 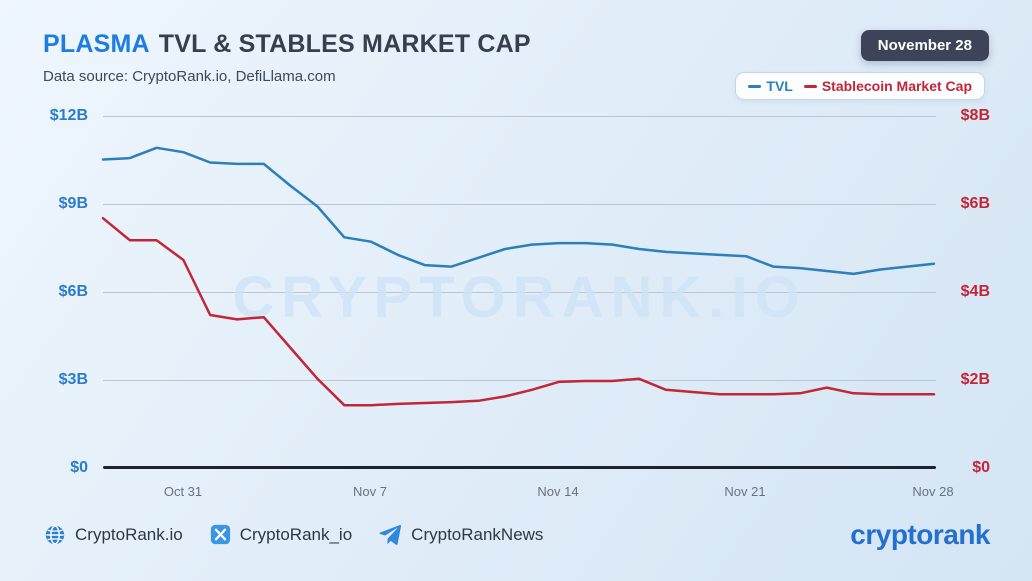 I want to click on y-left-tick-3b: $3B, so click(x=73, y=379).